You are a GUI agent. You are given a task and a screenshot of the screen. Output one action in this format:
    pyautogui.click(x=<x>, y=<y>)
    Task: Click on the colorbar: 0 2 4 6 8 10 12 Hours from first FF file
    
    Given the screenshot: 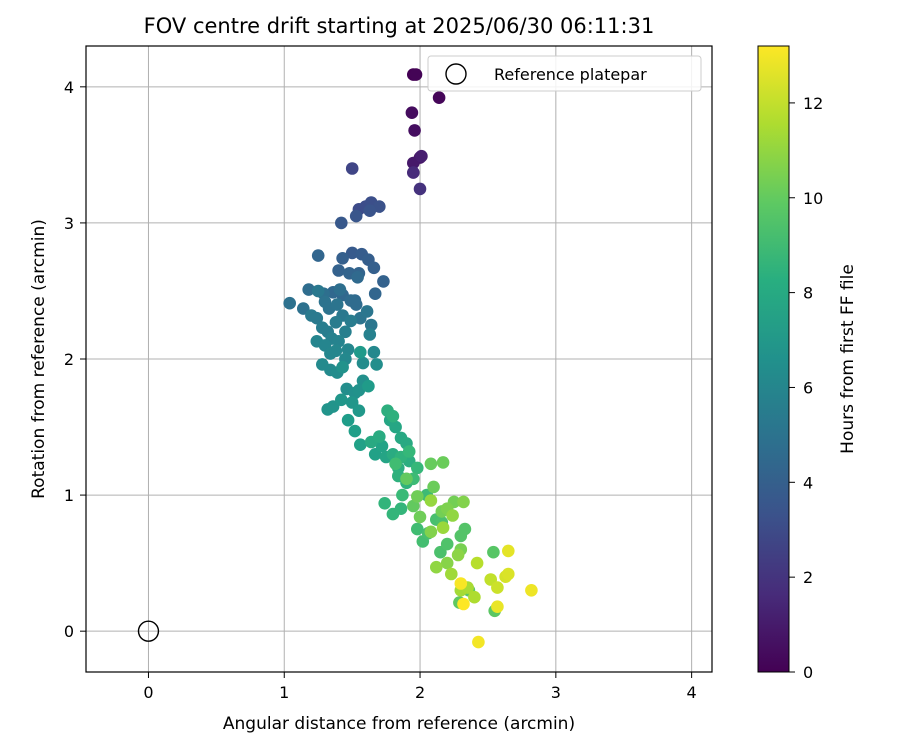 What is the action you would take?
    pyautogui.click(x=807, y=363)
    